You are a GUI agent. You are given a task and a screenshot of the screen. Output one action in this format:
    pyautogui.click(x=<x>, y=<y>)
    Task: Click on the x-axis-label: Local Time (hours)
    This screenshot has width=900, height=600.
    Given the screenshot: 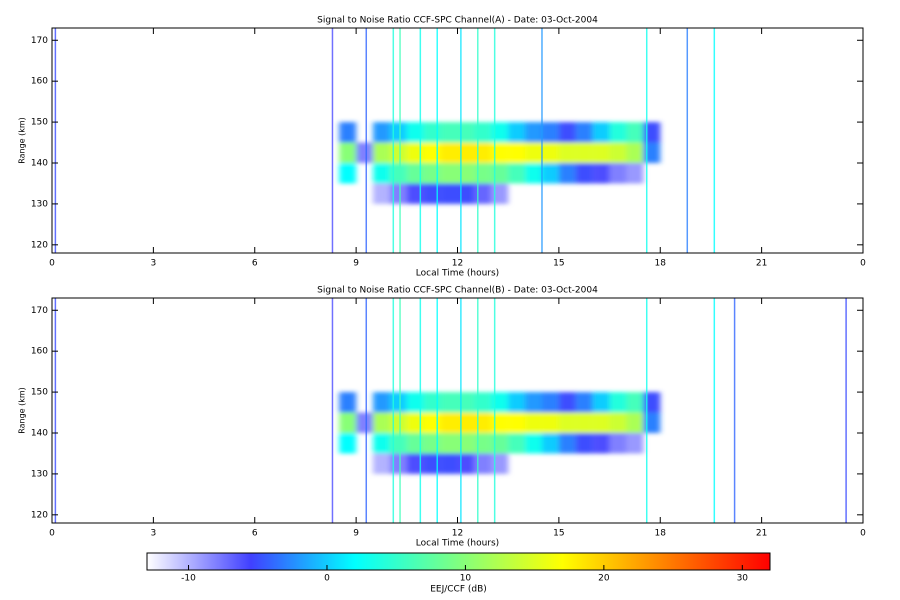 What is the action you would take?
    pyautogui.click(x=457, y=274)
    